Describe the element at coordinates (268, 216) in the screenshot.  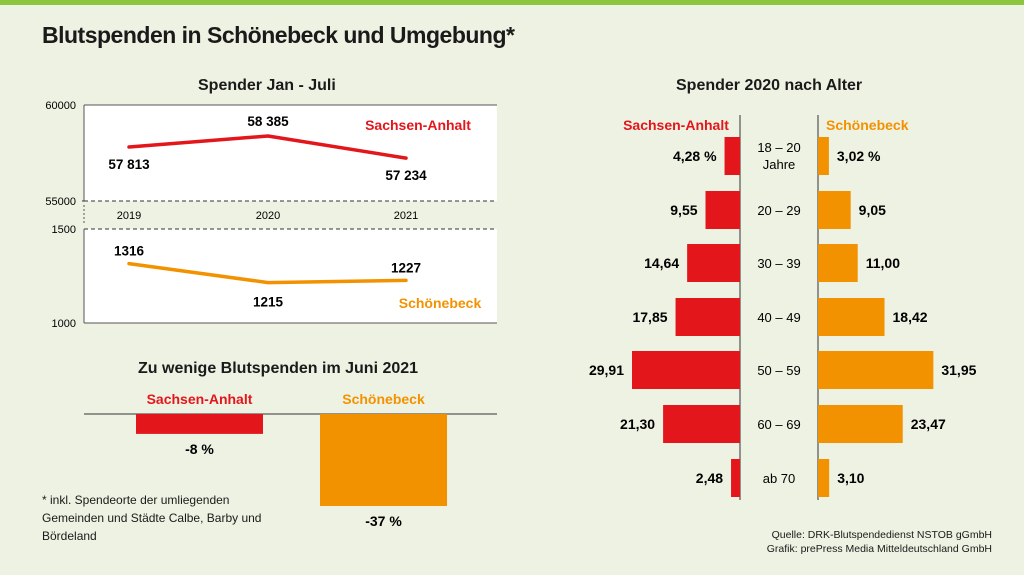
I see `x-tick-label: 2020` at that location.